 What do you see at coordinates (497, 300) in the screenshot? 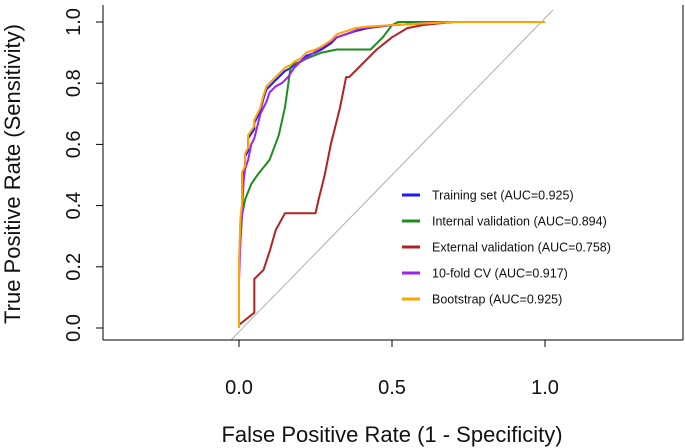
I see `legend-label-4: Bootstrap (AUC=0.925)` at bounding box center [497, 300].